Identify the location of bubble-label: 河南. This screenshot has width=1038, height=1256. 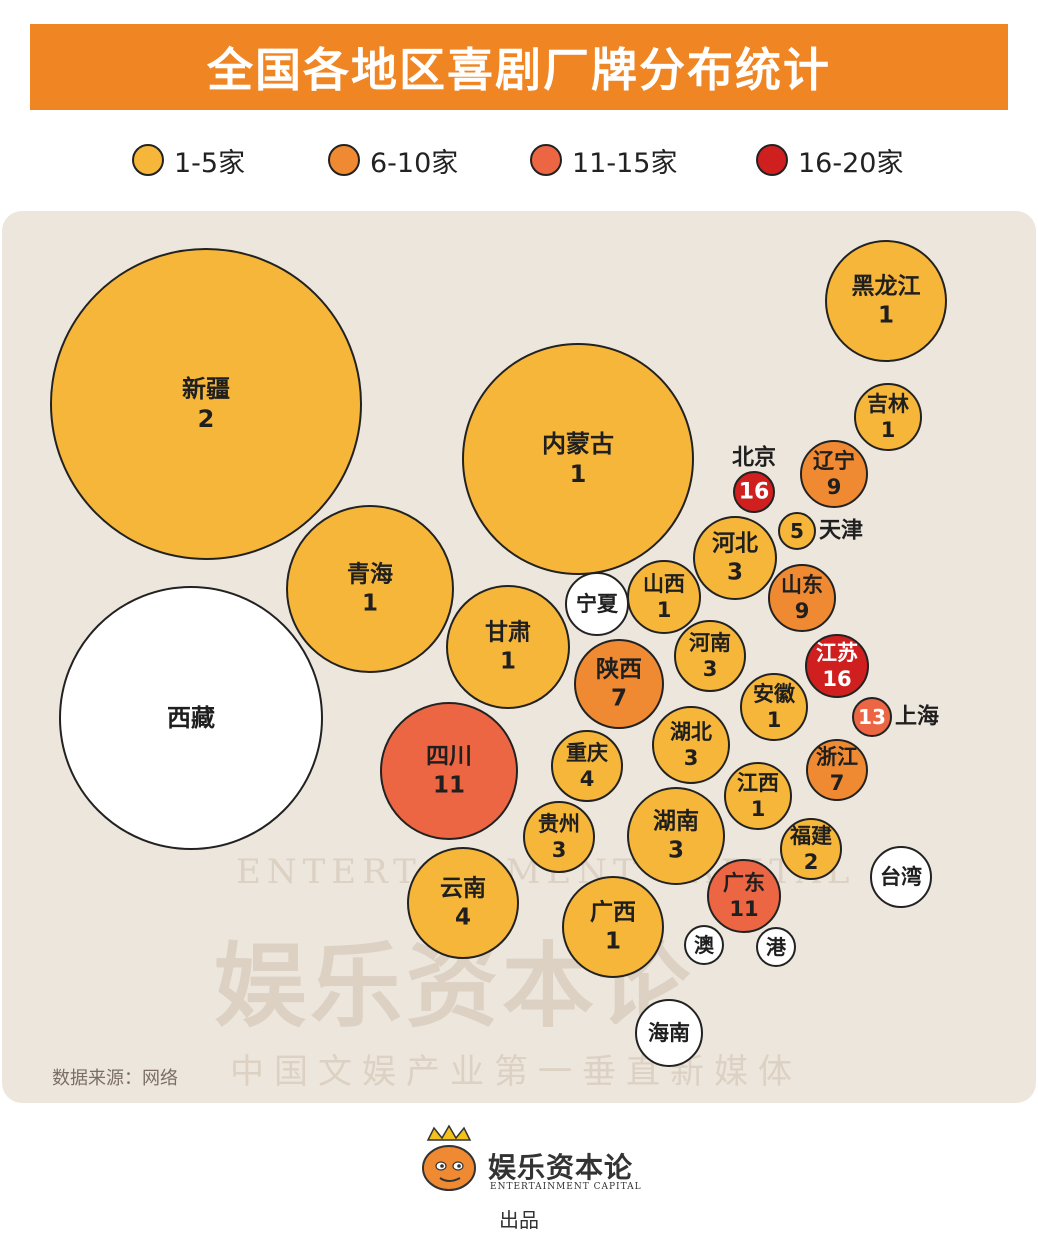
(710, 643).